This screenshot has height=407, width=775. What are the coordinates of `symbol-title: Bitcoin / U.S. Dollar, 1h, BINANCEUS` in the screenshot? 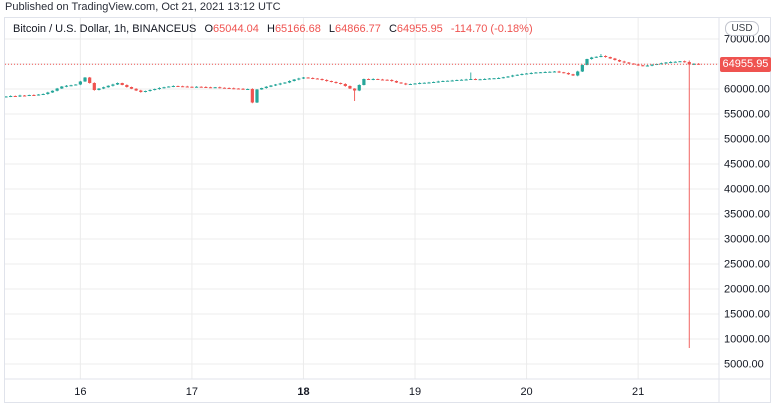 It's located at (105, 29).